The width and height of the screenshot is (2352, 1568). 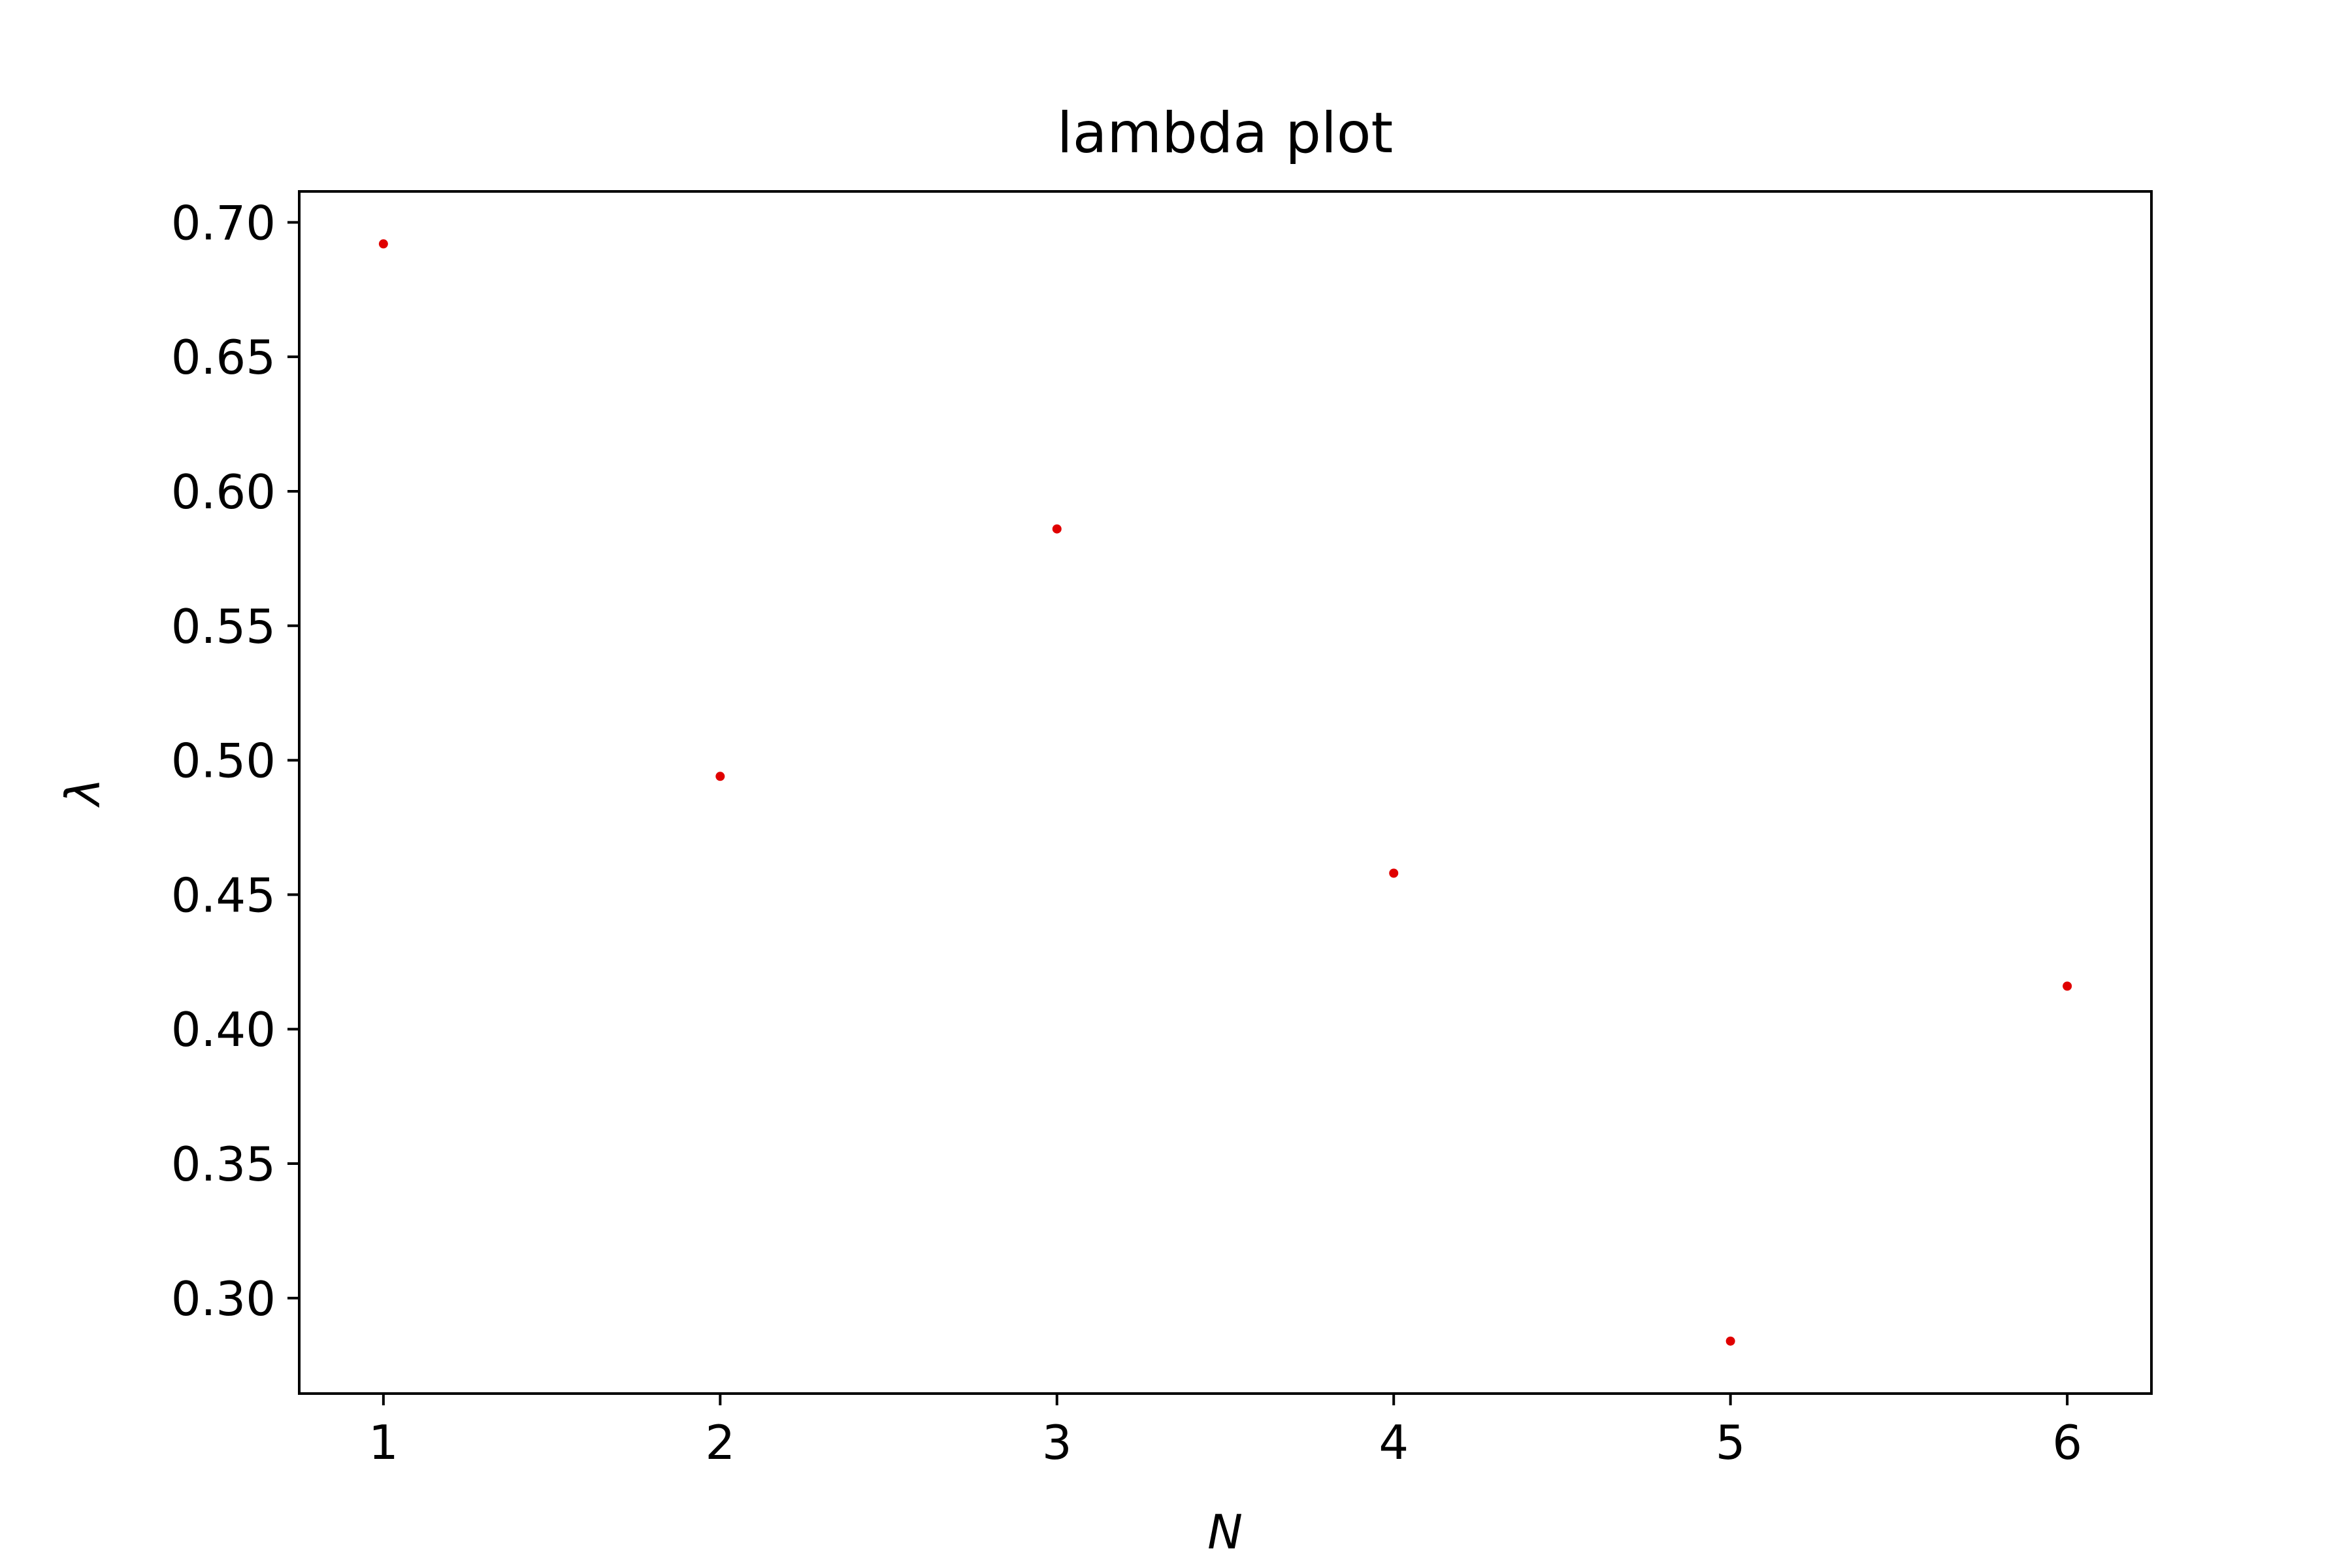 What do you see at coordinates (223, 1298) in the screenshot?
I see `y-tick-label: 0.30` at bounding box center [223, 1298].